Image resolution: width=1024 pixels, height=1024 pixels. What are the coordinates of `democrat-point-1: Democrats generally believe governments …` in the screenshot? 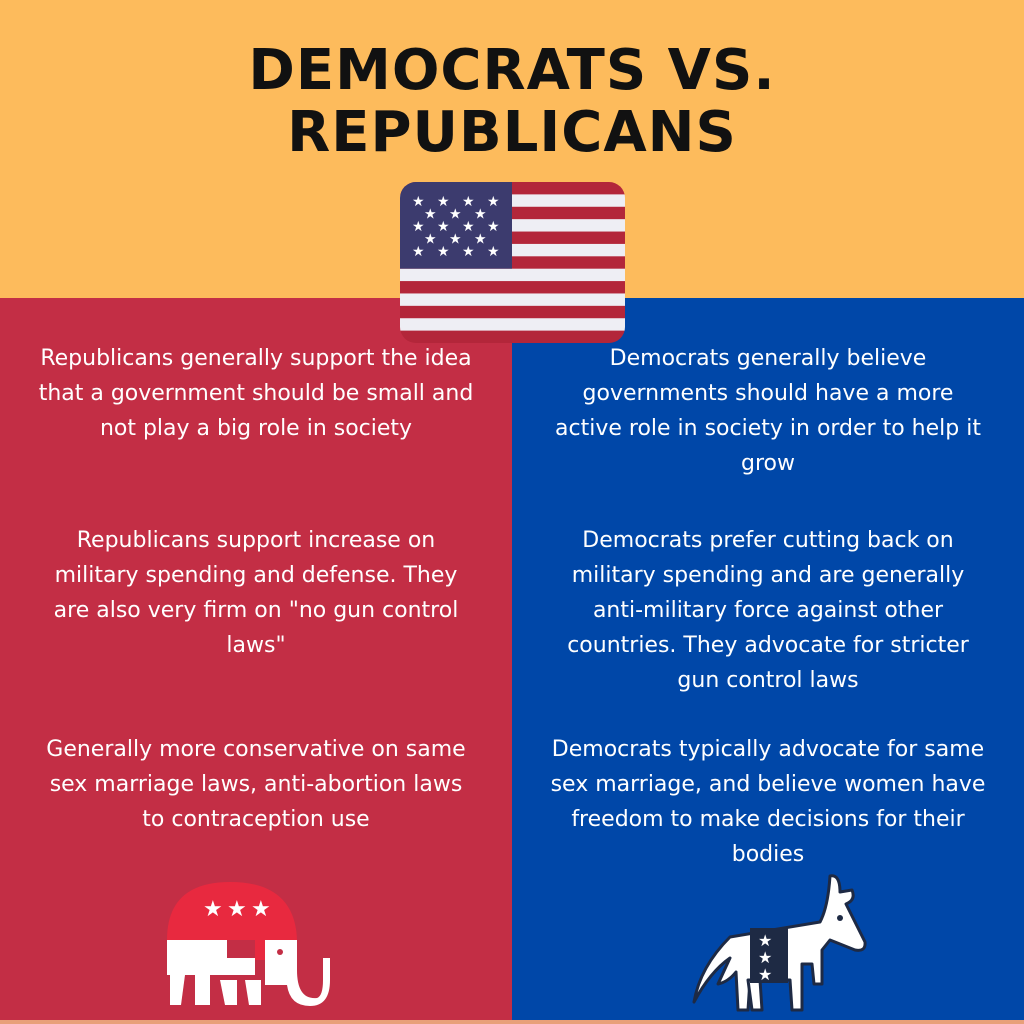 It's located at (768, 411).